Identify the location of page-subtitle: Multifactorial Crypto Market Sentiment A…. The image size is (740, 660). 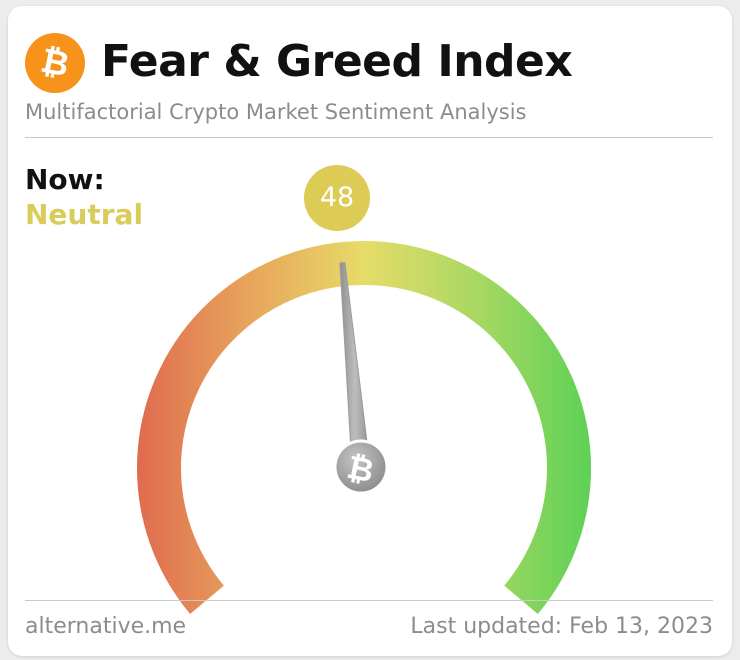
(276, 112).